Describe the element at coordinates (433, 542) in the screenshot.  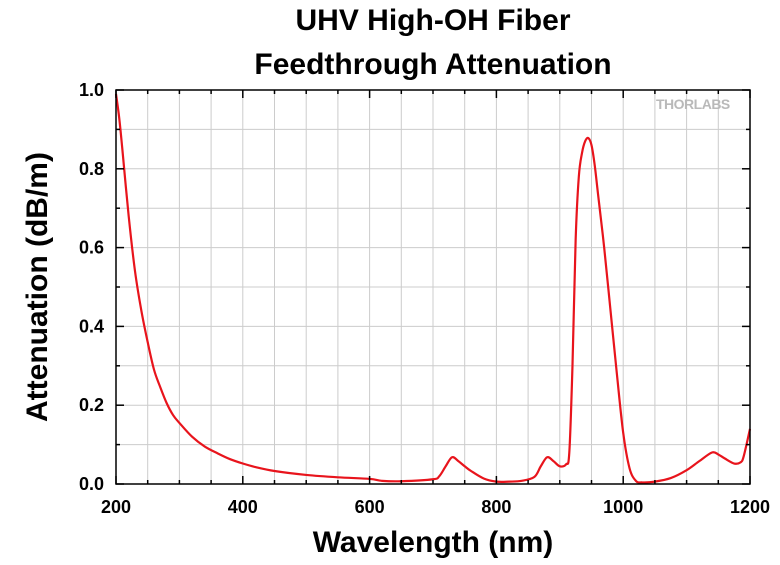
I see `x-axis-label: Wavelength (nm)` at that location.